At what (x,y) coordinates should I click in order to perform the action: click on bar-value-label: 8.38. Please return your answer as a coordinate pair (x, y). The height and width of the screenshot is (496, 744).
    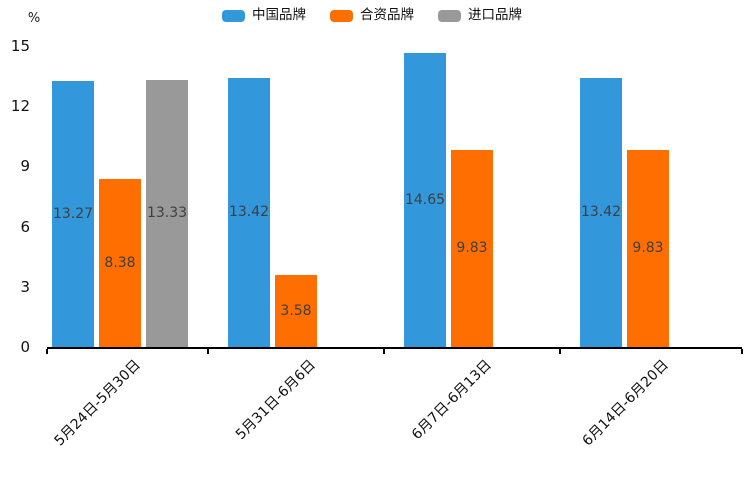
    Looking at the image, I should click on (120, 262).